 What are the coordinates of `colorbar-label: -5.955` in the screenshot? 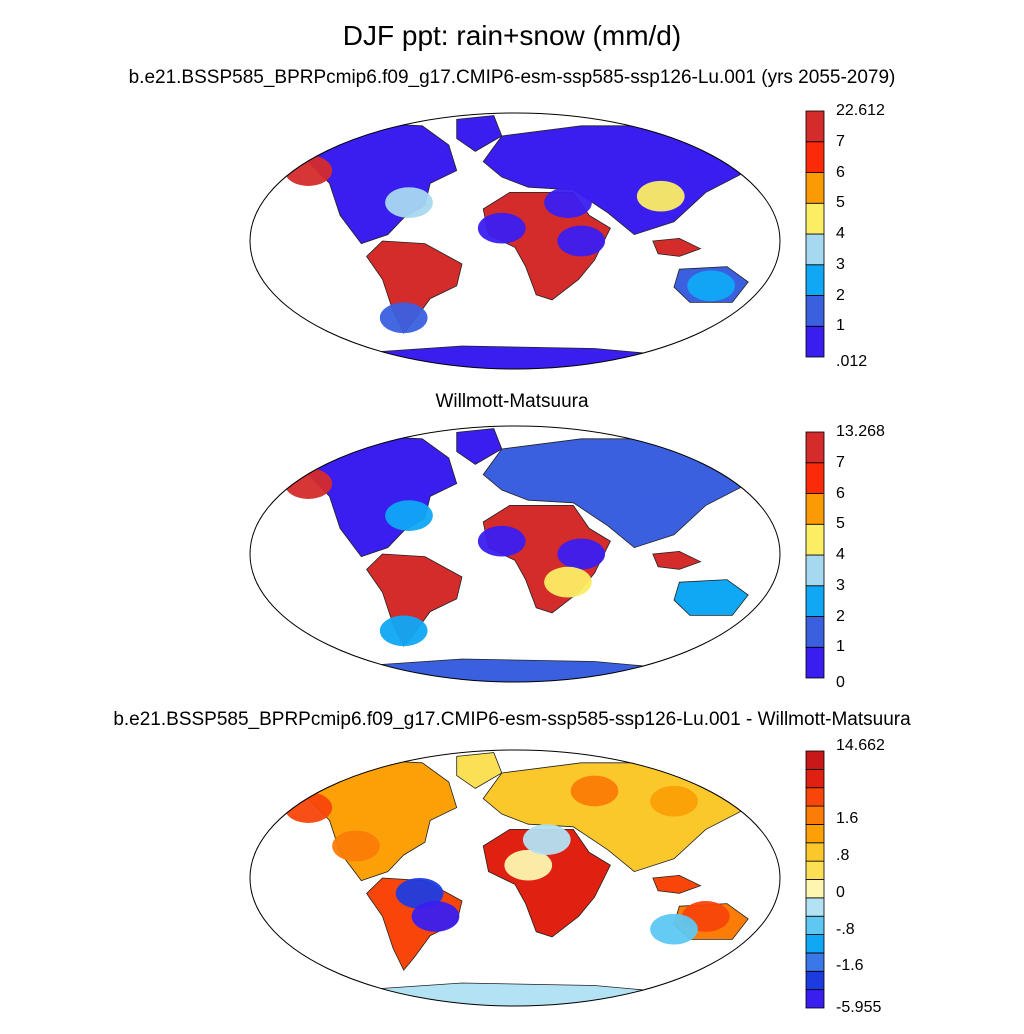 It's located at (859, 1007).